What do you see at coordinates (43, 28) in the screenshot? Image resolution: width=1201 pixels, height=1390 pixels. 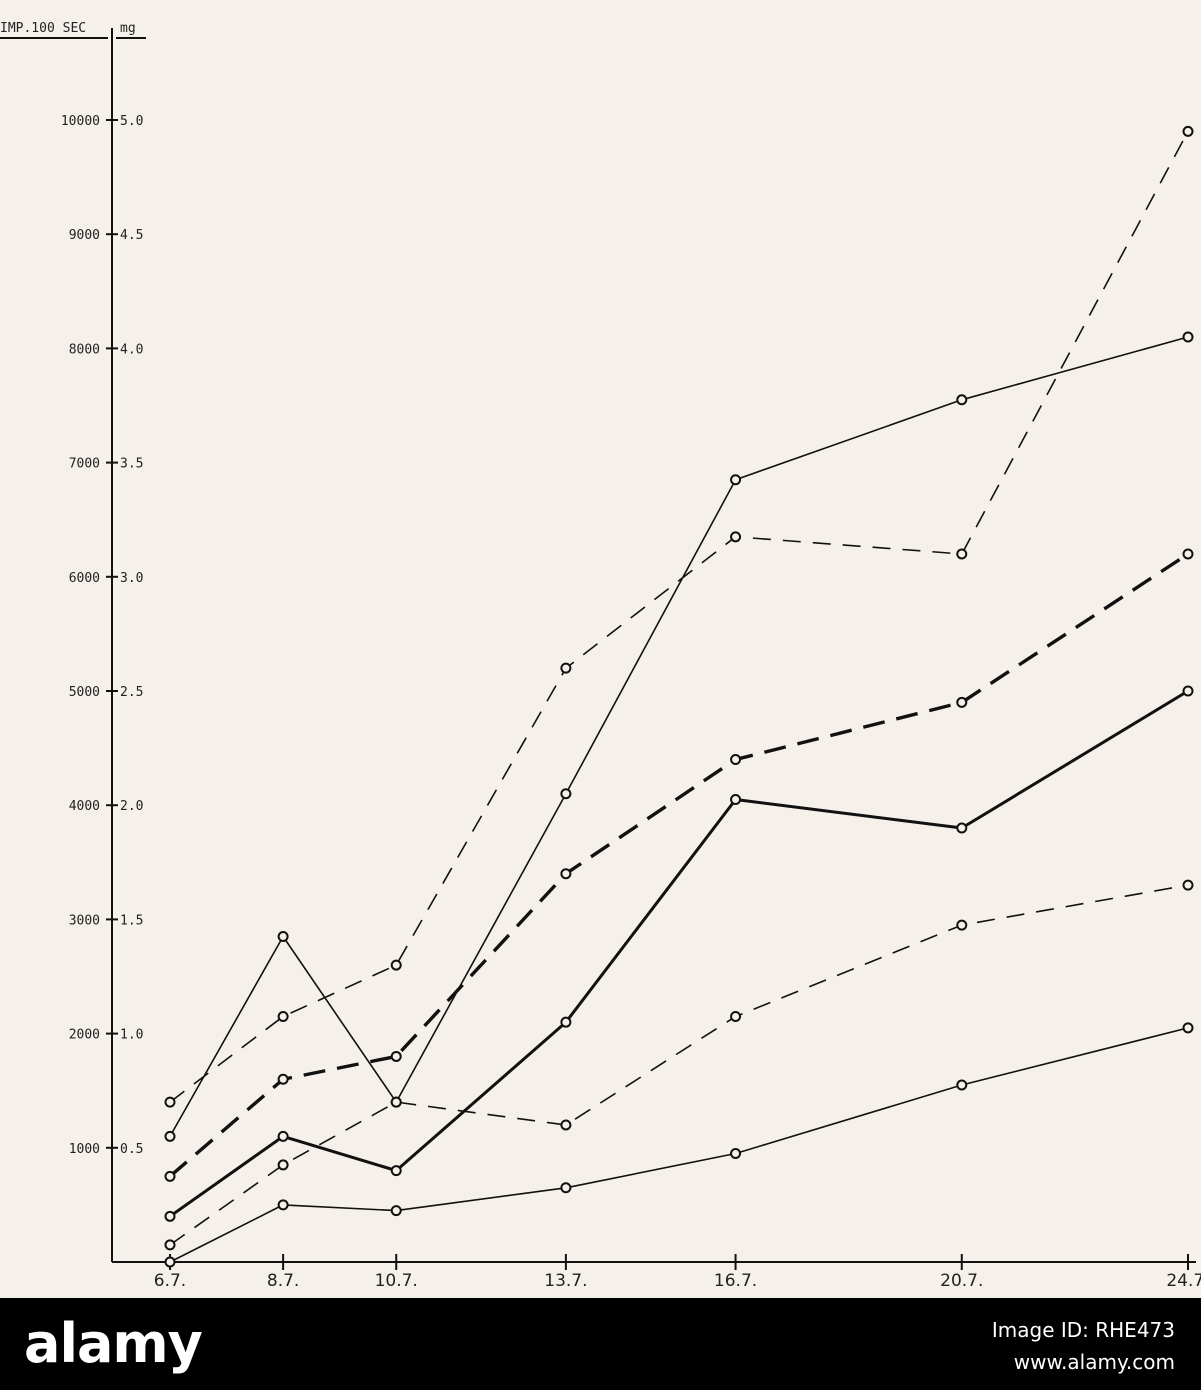 I see `left-axis-title: IMP.100 SEC` at bounding box center [43, 28].